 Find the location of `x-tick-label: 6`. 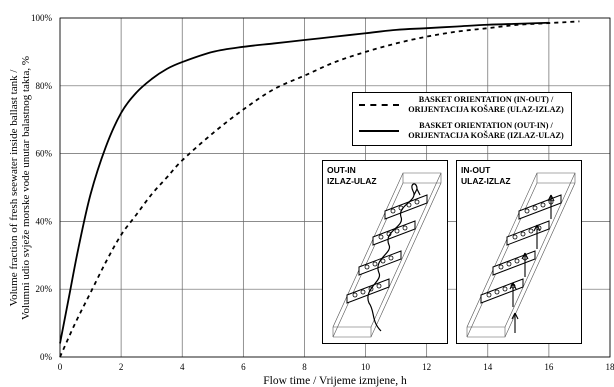

x-tick-label: 6 is located at coordinates (243, 367).